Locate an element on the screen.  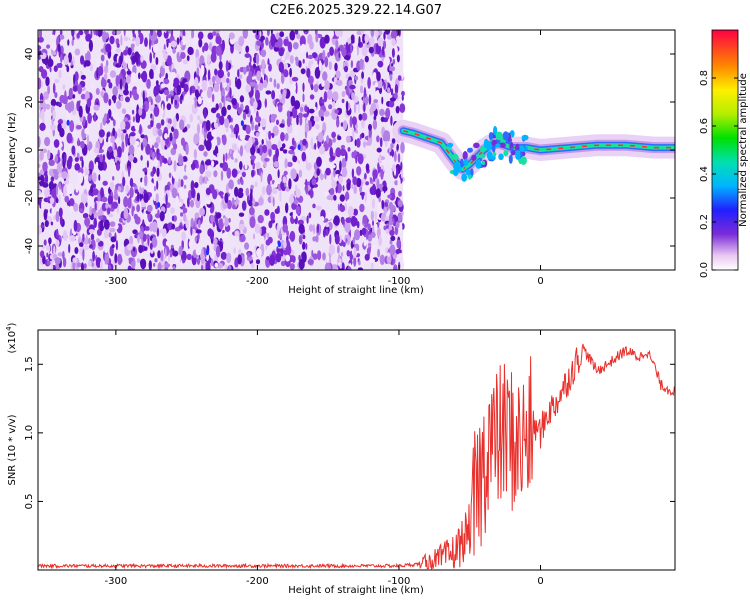
snr-xtick-label: -300 is located at coordinates (116, 581).